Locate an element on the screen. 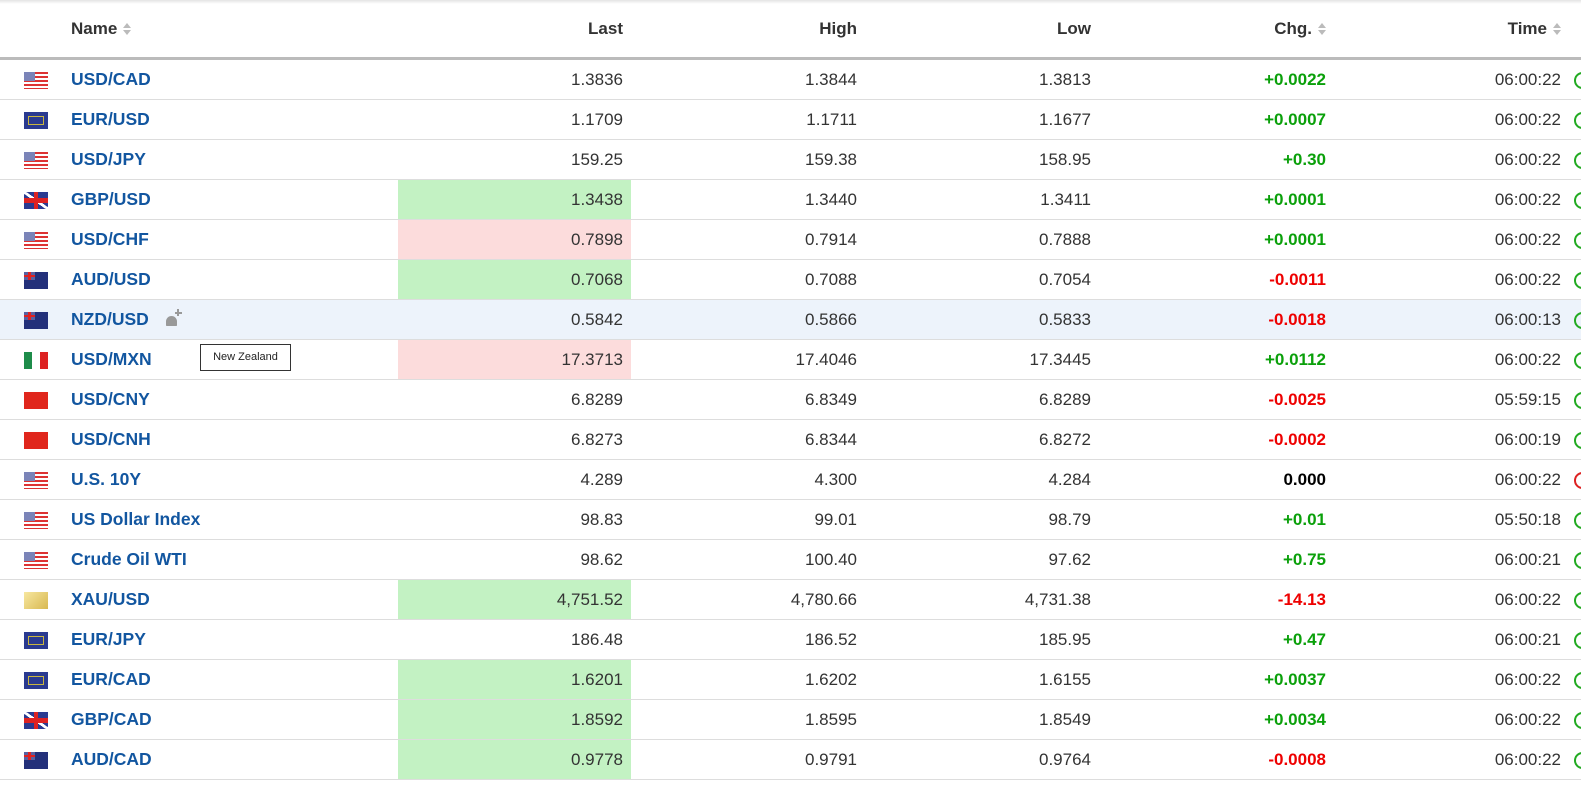 The width and height of the screenshot is (1581, 787). low-cell: 6.8272 is located at coordinates (982, 439).